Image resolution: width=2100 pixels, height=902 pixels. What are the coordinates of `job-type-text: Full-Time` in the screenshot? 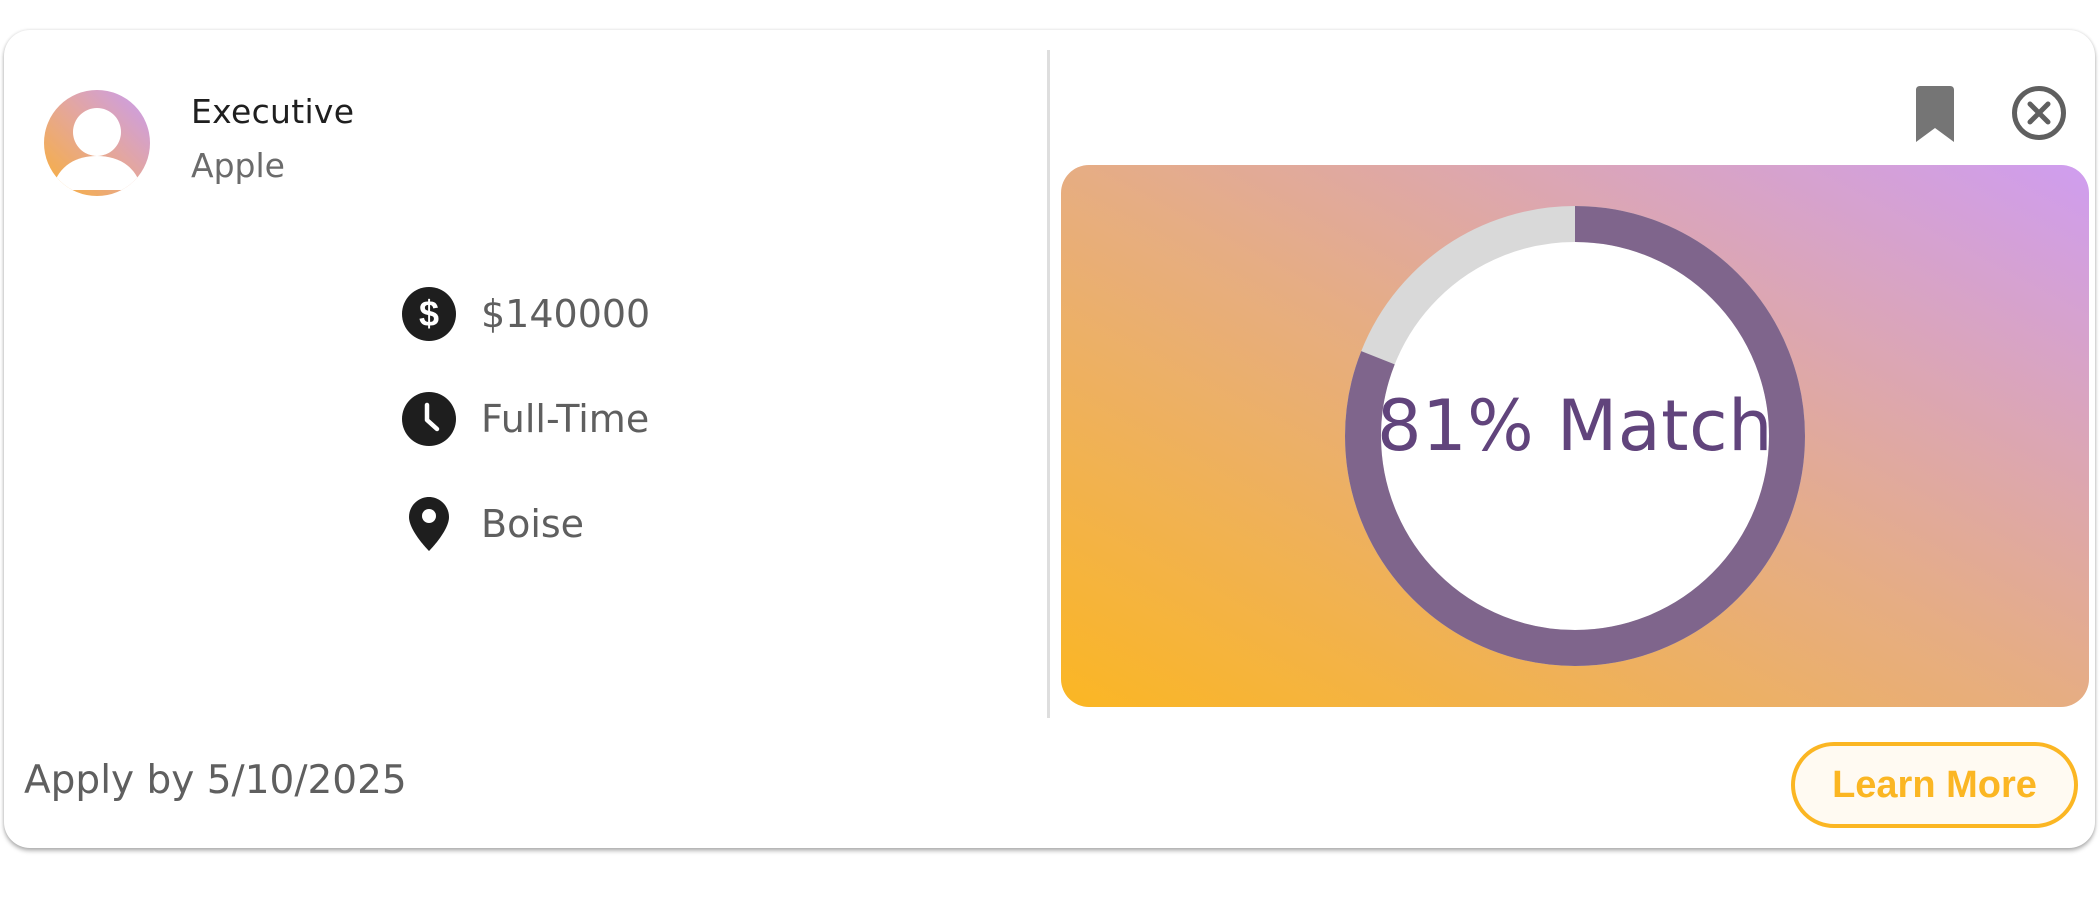 It's located at (565, 419).